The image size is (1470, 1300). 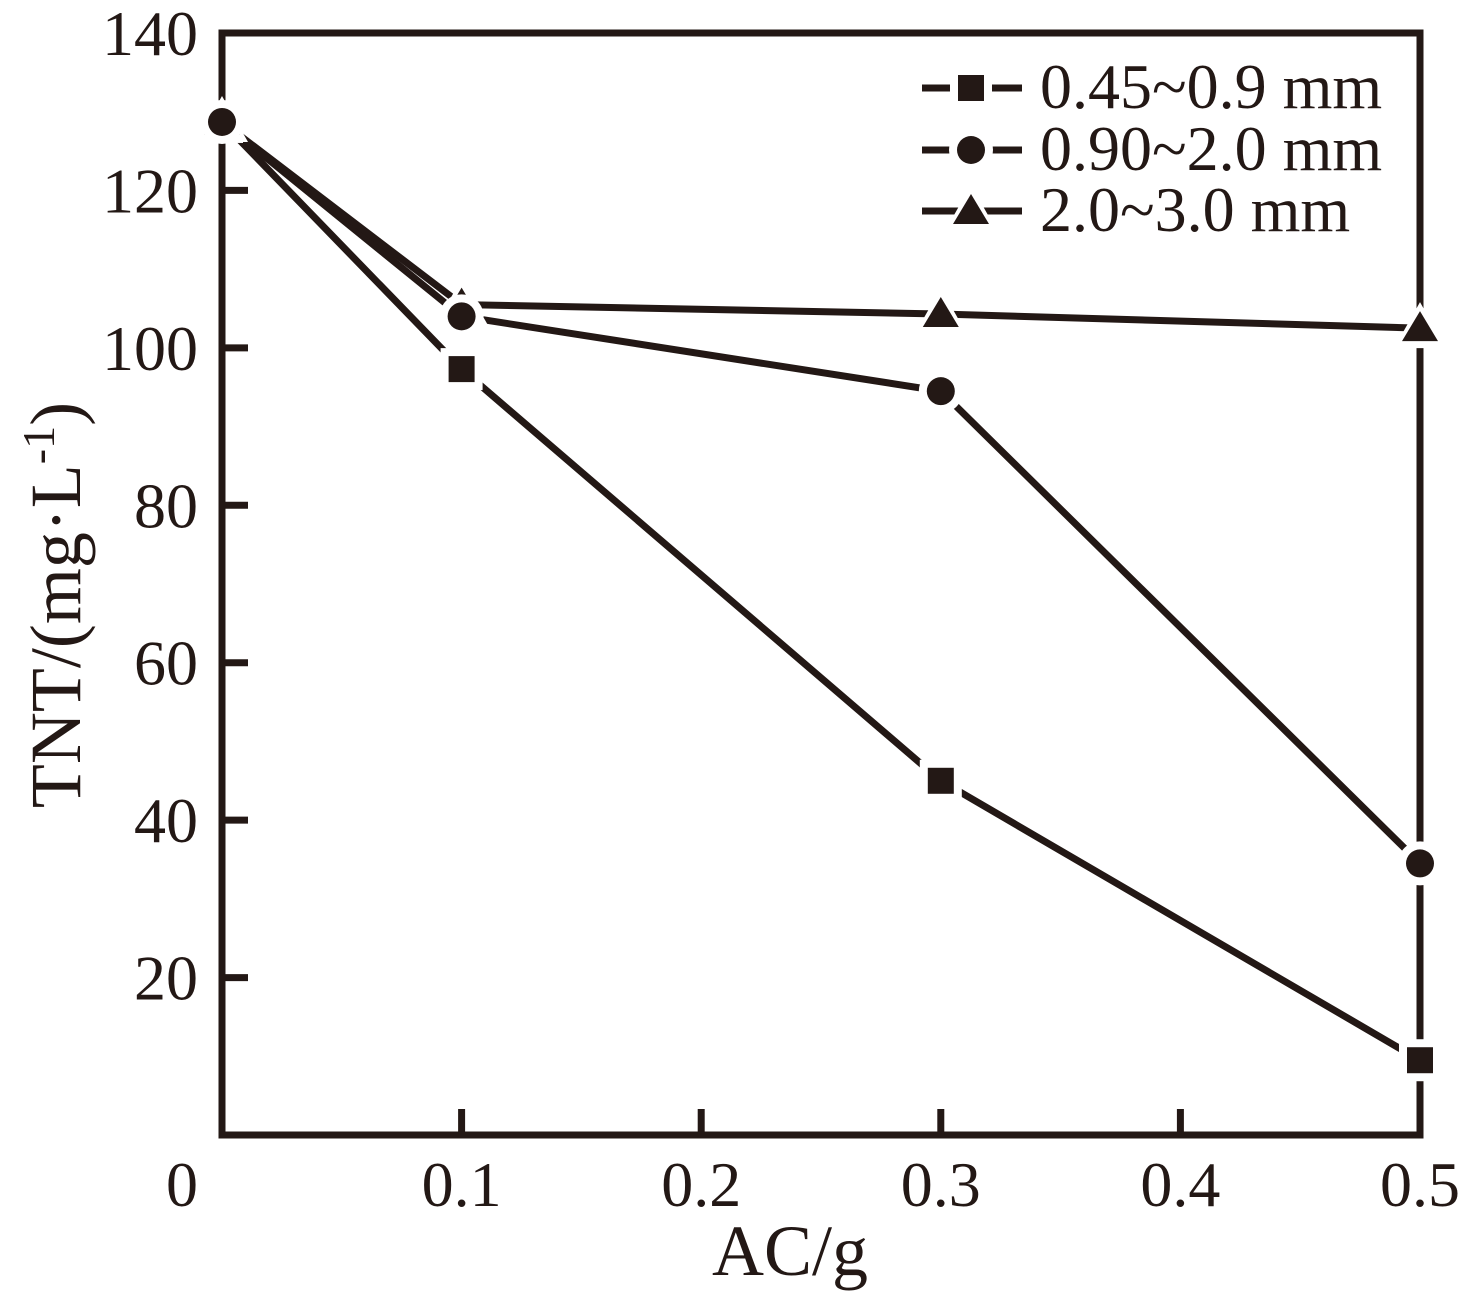 I want to click on legend-row: 2.0~3.0 mm, so click(x=1136, y=209).